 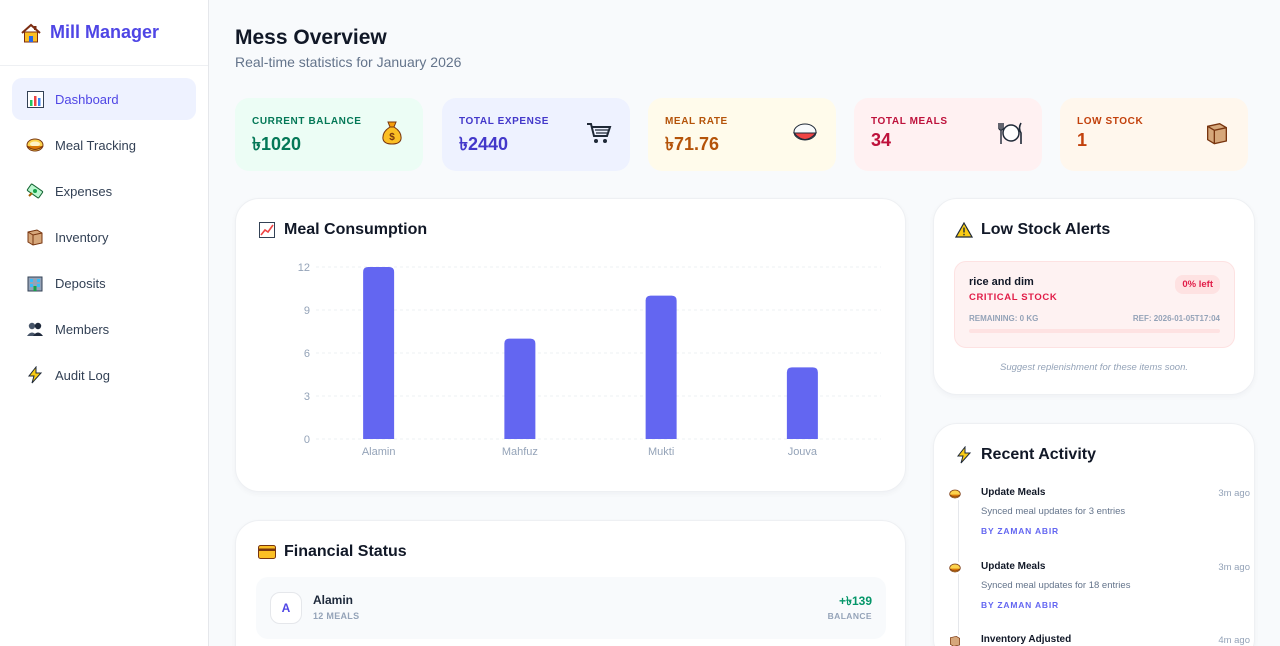 What do you see at coordinates (1056, 585) in the screenshot?
I see `activity-desc: Synced meal updates for 18 entries` at bounding box center [1056, 585].